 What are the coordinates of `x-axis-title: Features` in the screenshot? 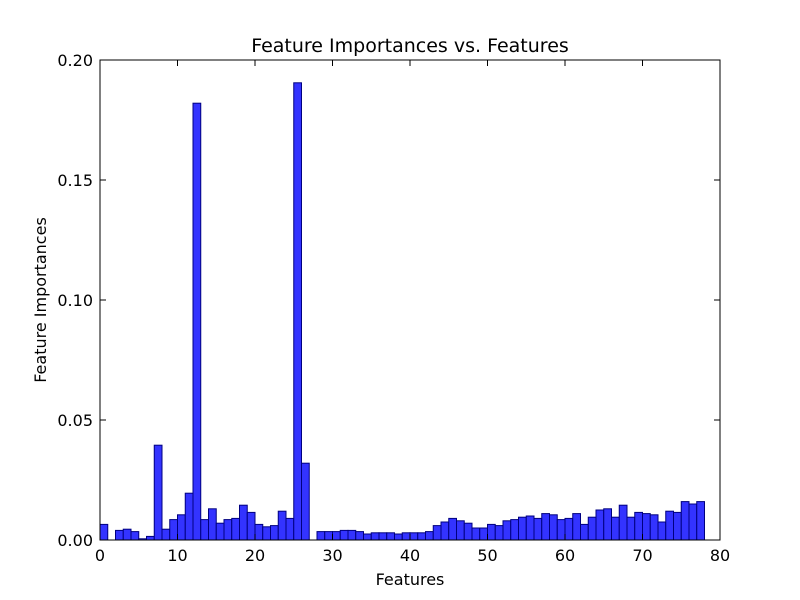 It's located at (410, 579).